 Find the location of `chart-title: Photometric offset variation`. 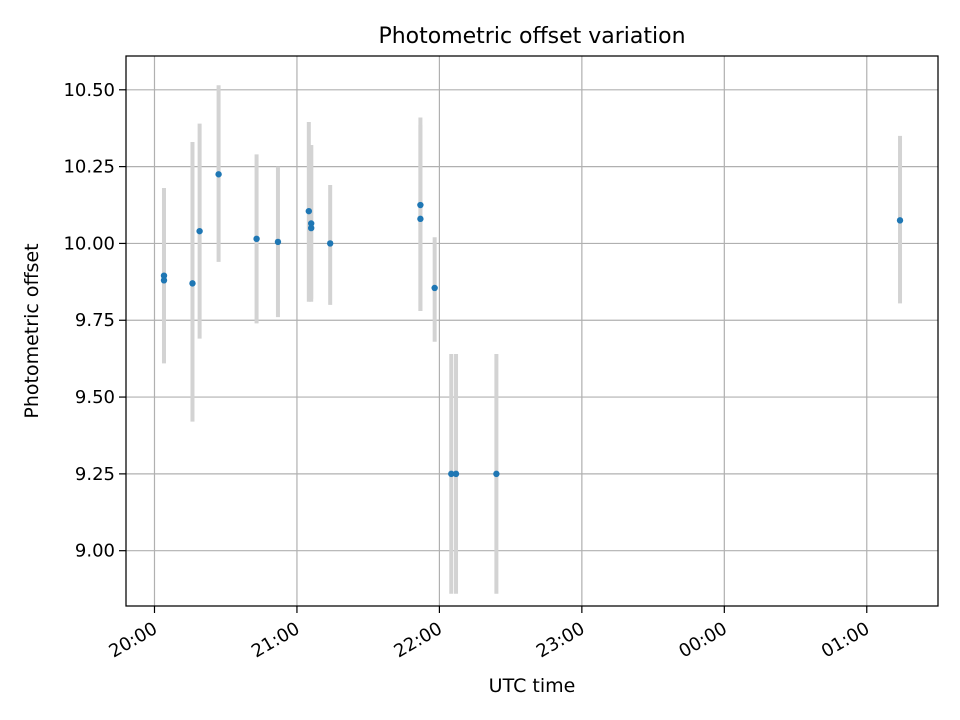

chart-title: Photometric offset variation is located at coordinates (531, 36).